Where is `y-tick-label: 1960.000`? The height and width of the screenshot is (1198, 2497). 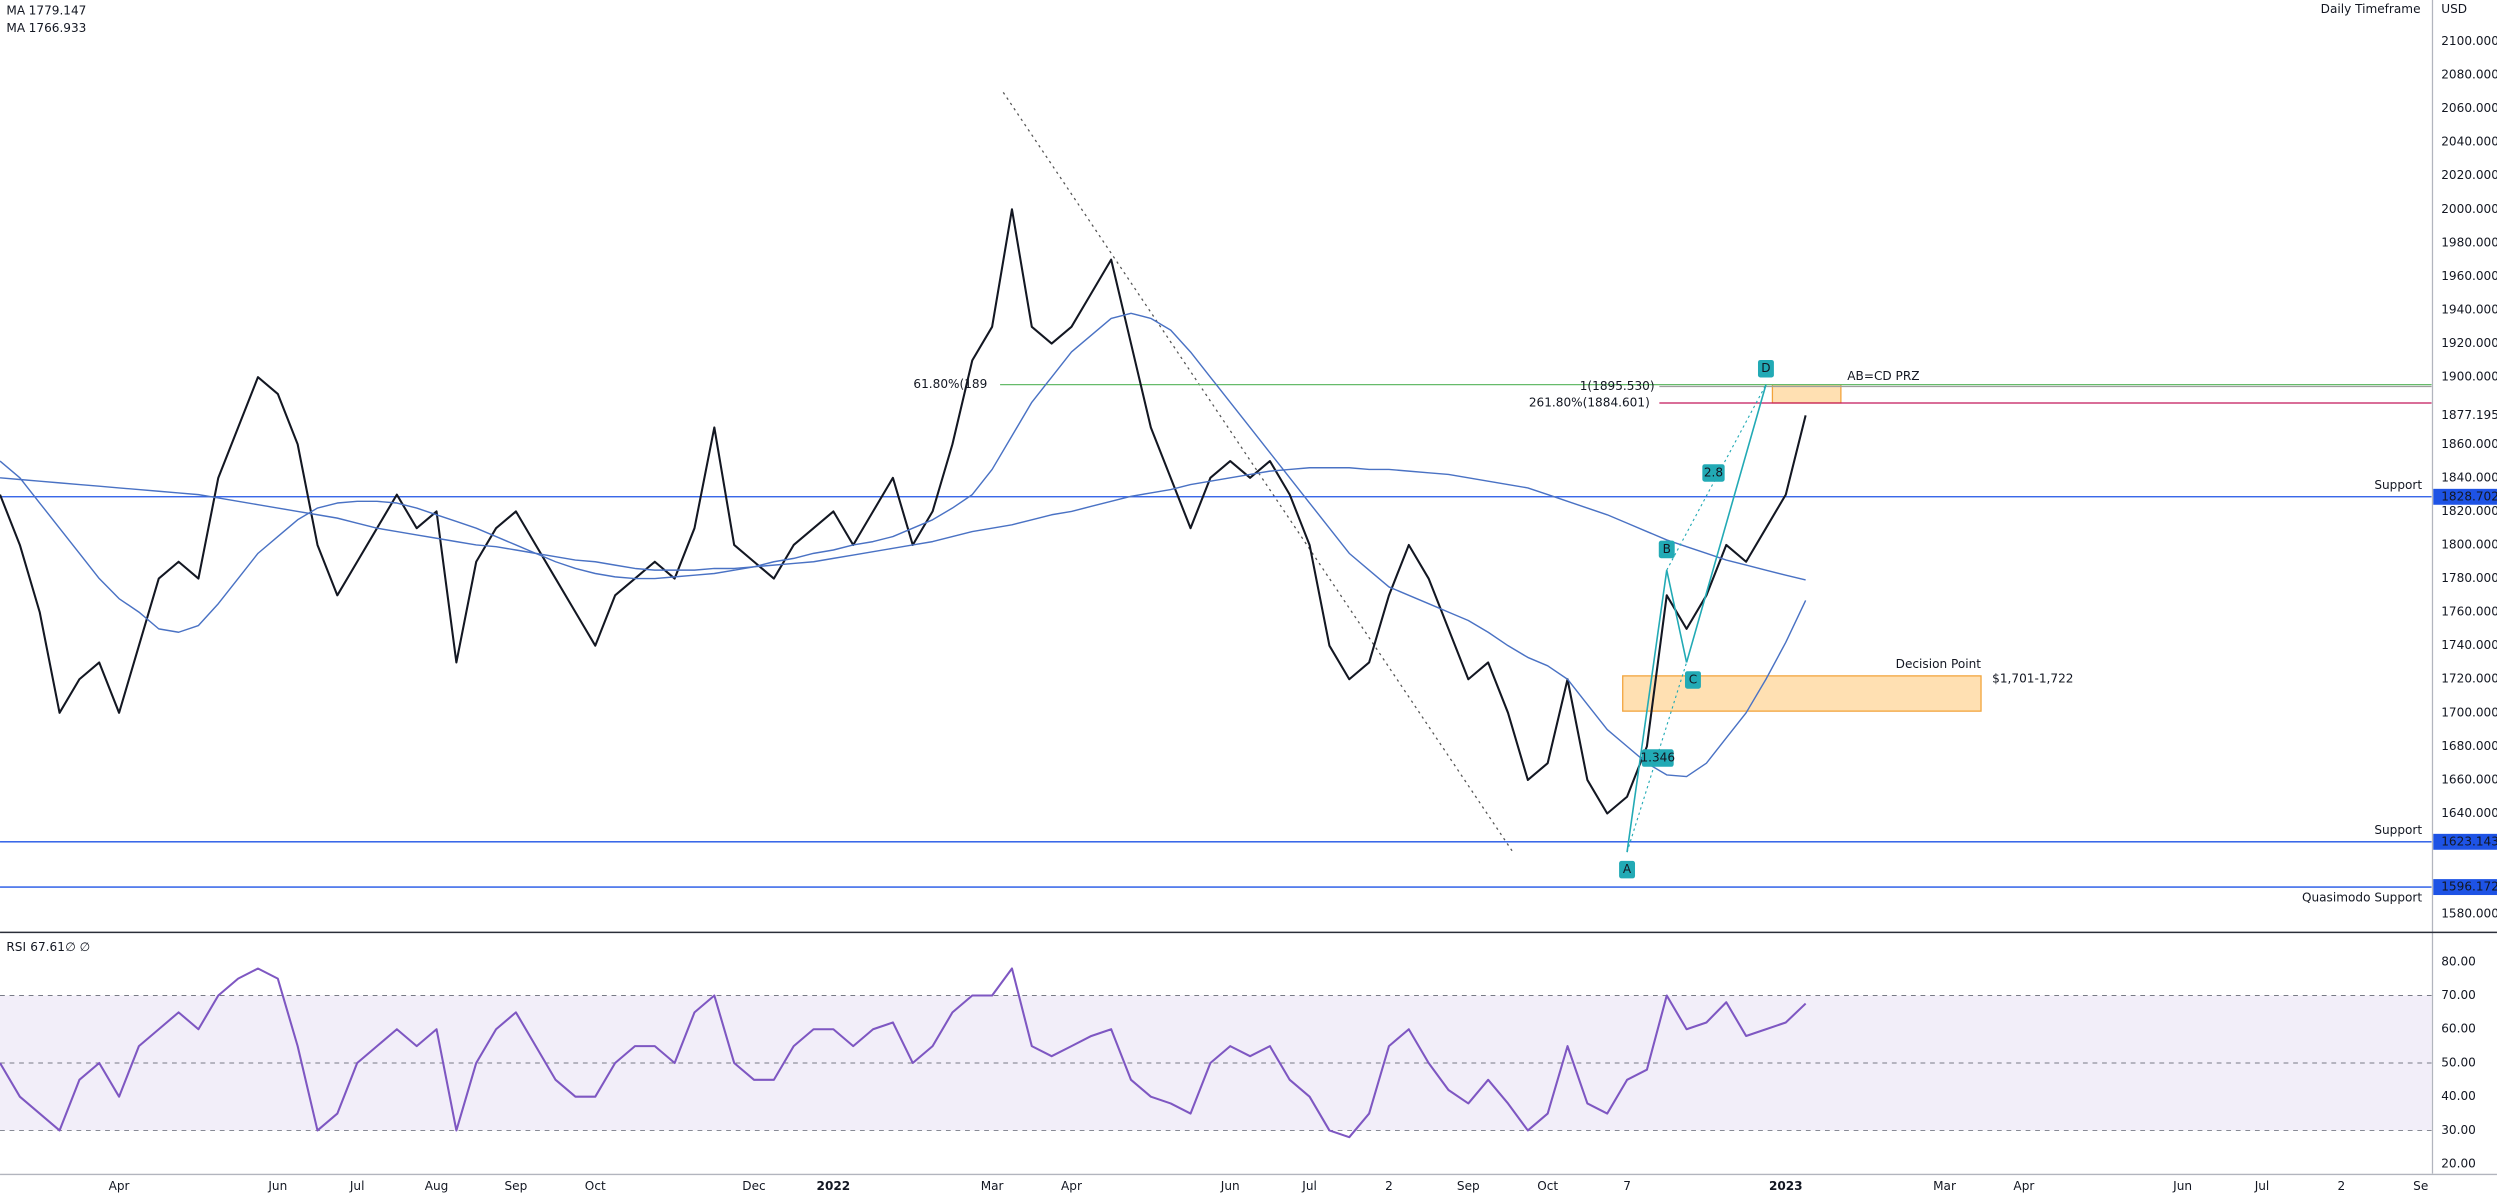
y-tick-label: 1960.000 is located at coordinates (2469, 276).